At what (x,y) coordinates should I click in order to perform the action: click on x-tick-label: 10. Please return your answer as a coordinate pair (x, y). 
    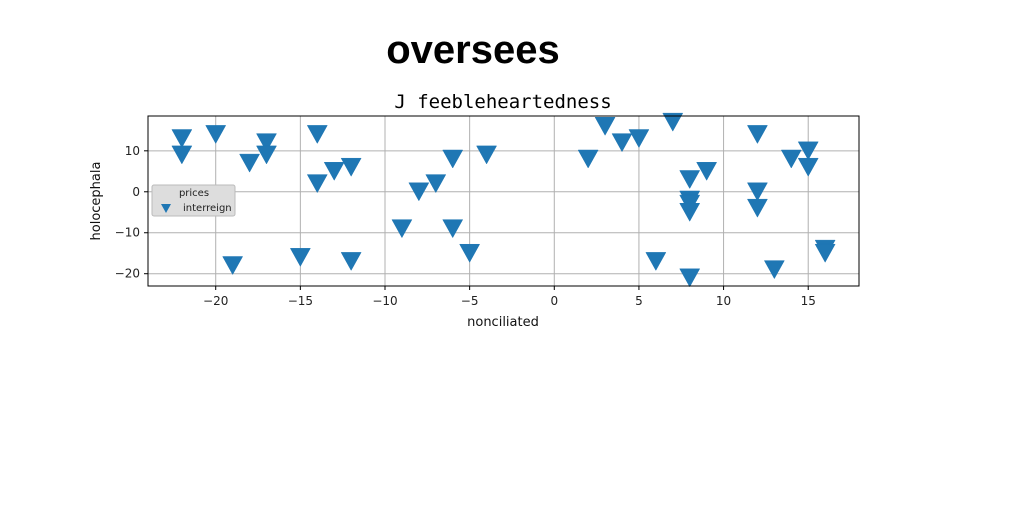
    Looking at the image, I should click on (723, 301).